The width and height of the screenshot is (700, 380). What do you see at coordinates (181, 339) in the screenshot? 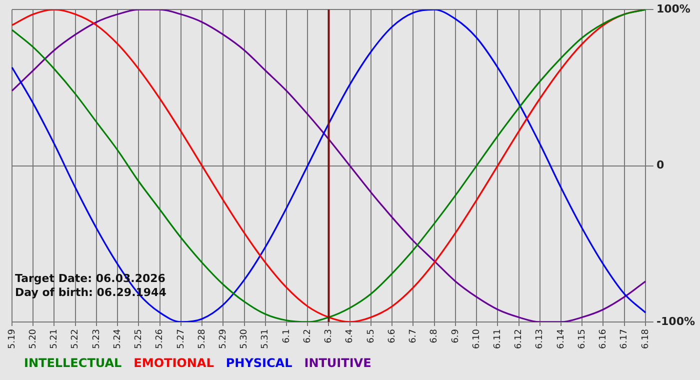
I see `x-tick-label: 5.27` at bounding box center [181, 339].